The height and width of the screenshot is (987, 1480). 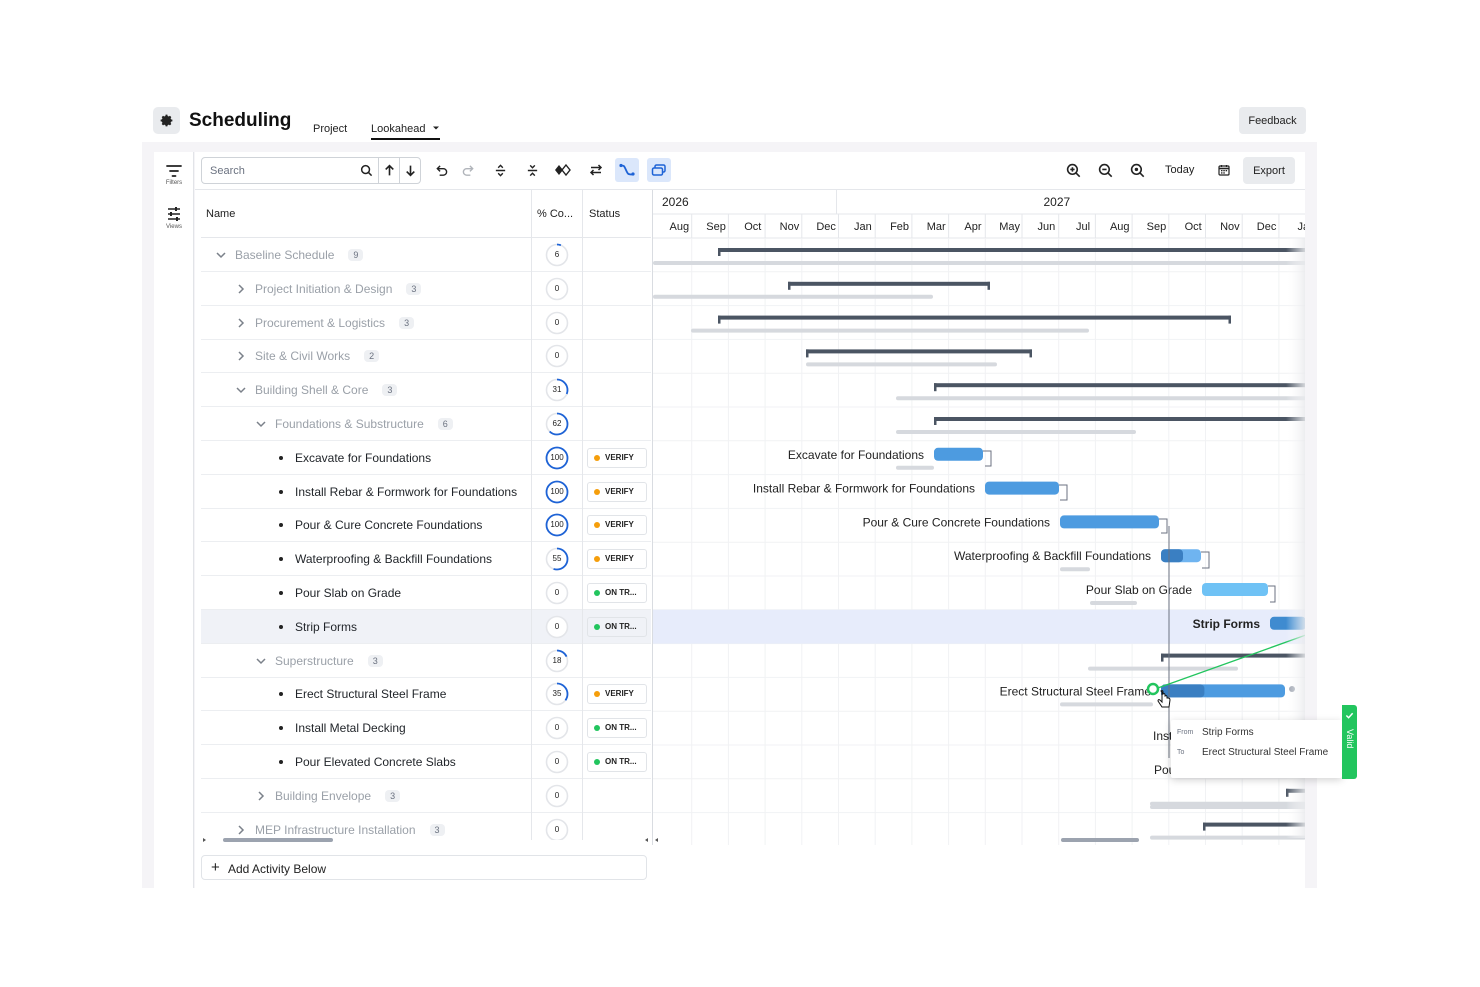 What do you see at coordinates (311, 170) in the screenshot?
I see `search-box: Search` at bounding box center [311, 170].